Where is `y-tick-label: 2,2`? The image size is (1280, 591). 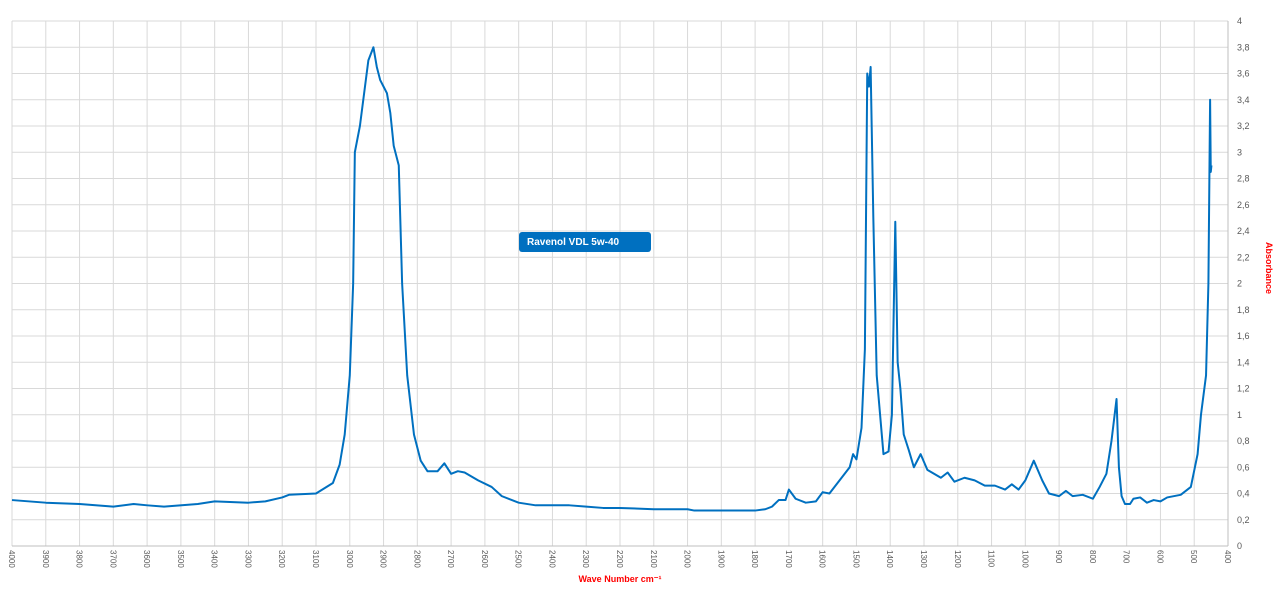
y-tick-label: 2,2 is located at coordinates (1243, 257).